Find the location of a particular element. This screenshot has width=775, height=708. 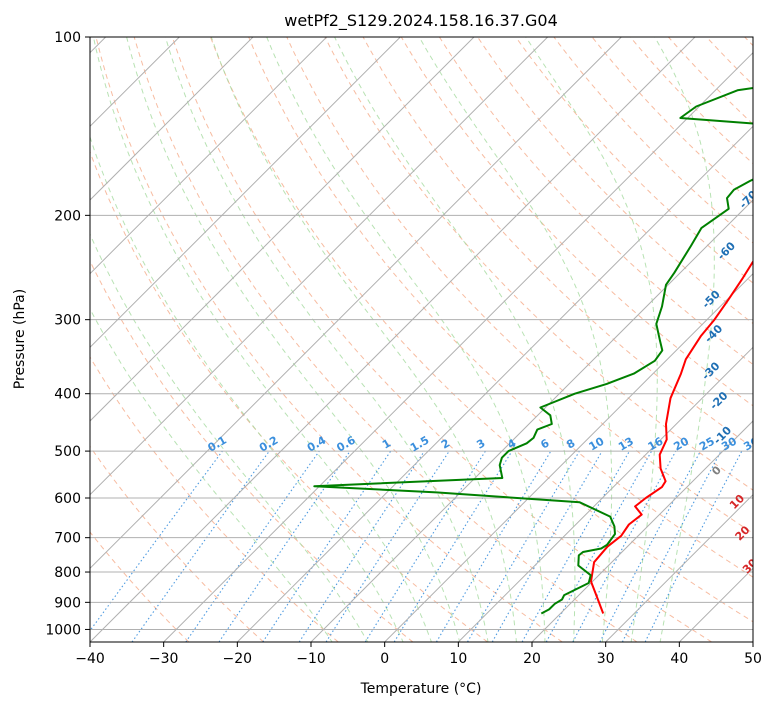

x-axis: −40 −30 −20 −10 0 10 20 30 40 50 is located at coordinates (418, 654).